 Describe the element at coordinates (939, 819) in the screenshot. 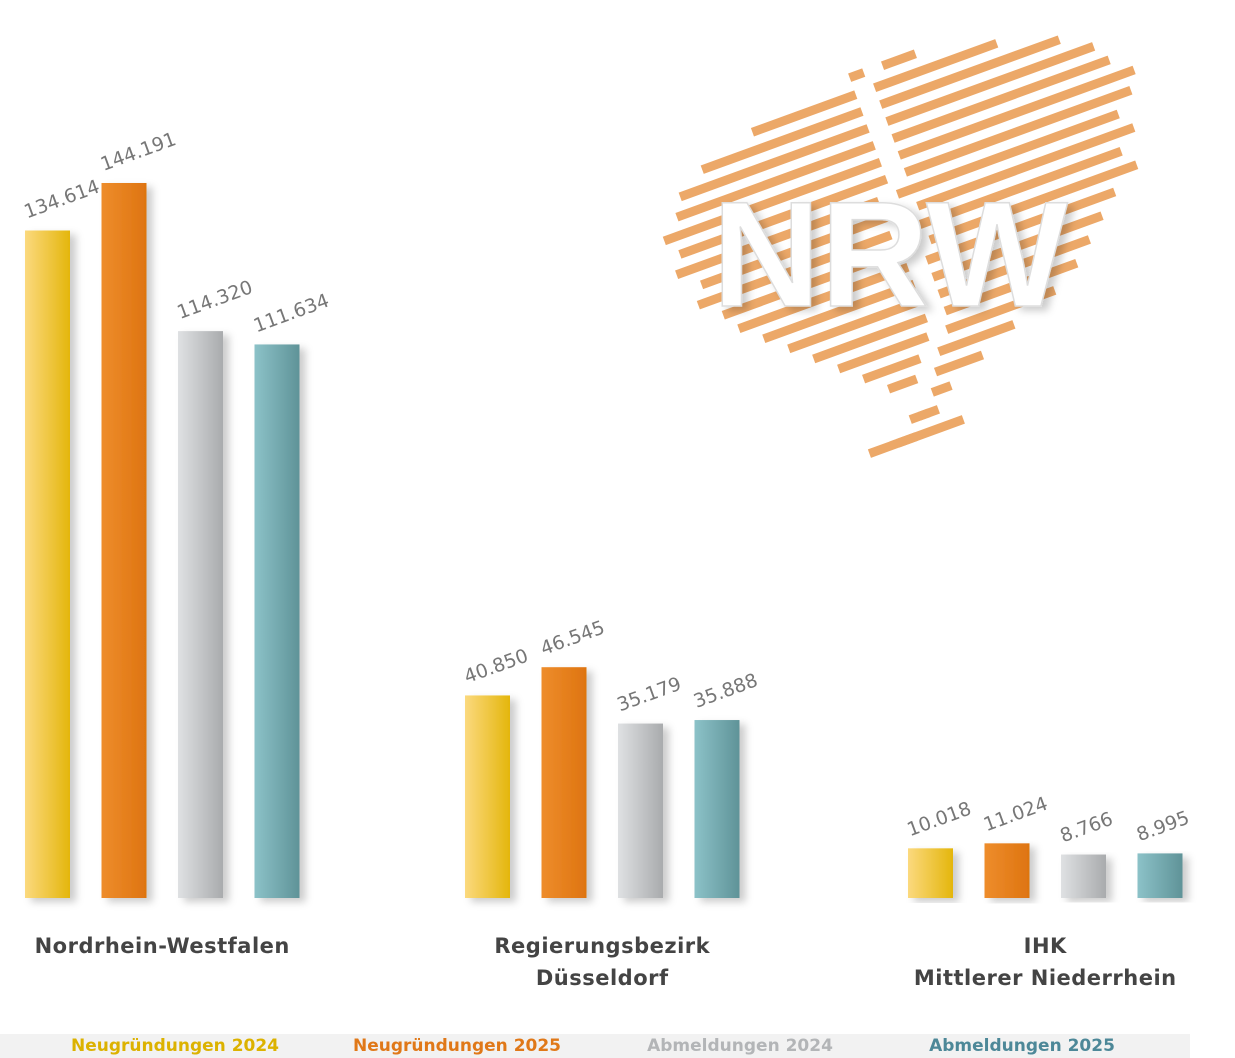

I see `value-label: 10.018` at that location.